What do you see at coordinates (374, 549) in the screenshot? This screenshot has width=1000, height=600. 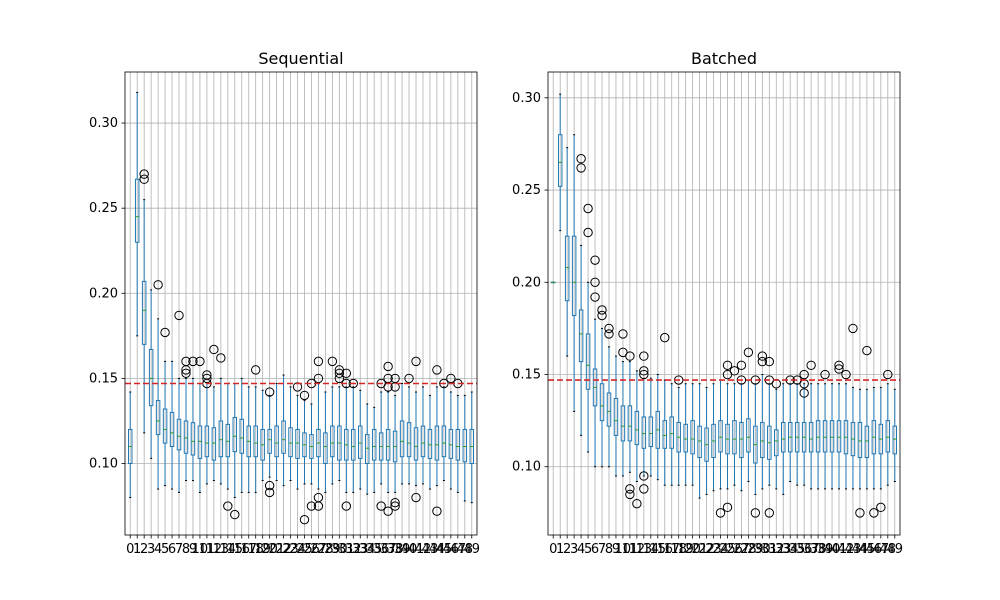 I see `x-tick-label: 35` at bounding box center [374, 549].